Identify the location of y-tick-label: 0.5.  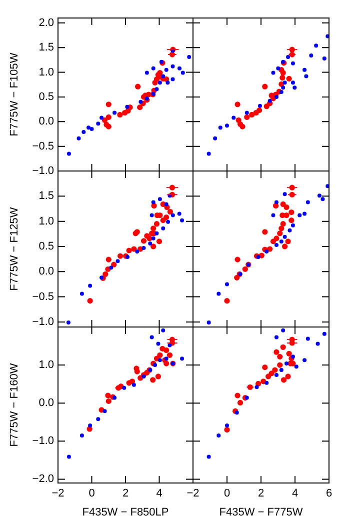
(46, 97).